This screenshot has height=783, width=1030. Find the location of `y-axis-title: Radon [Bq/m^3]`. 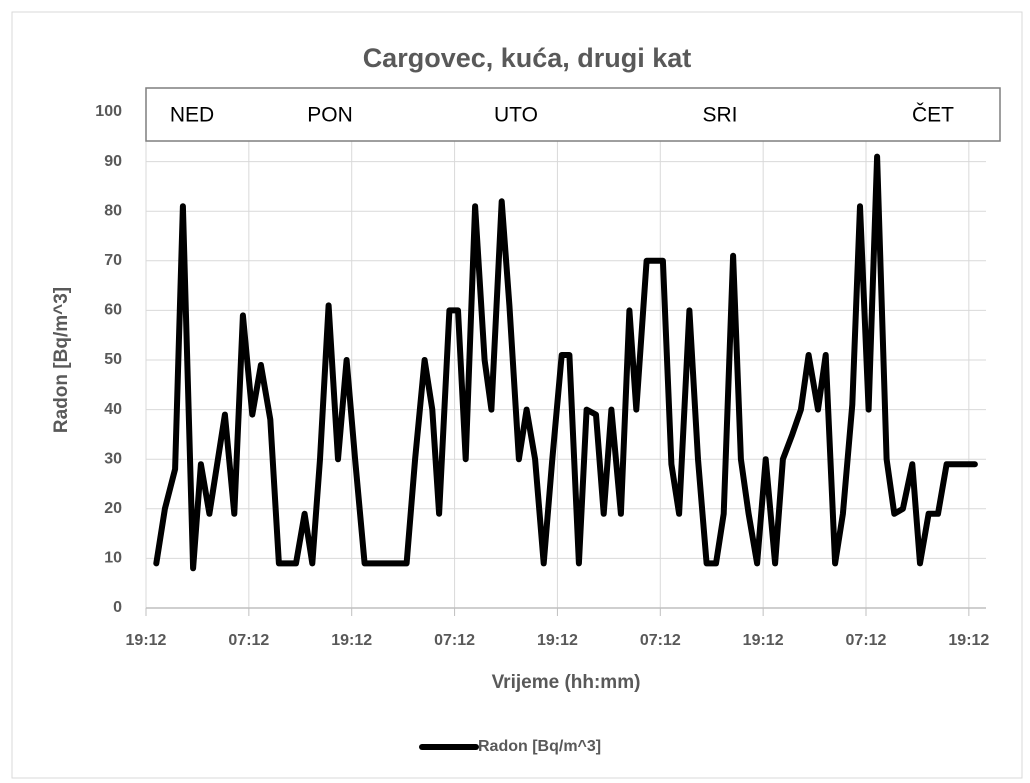

y-axis-title: Radon [Bq/m^3] is located at coordinates (61, 360).